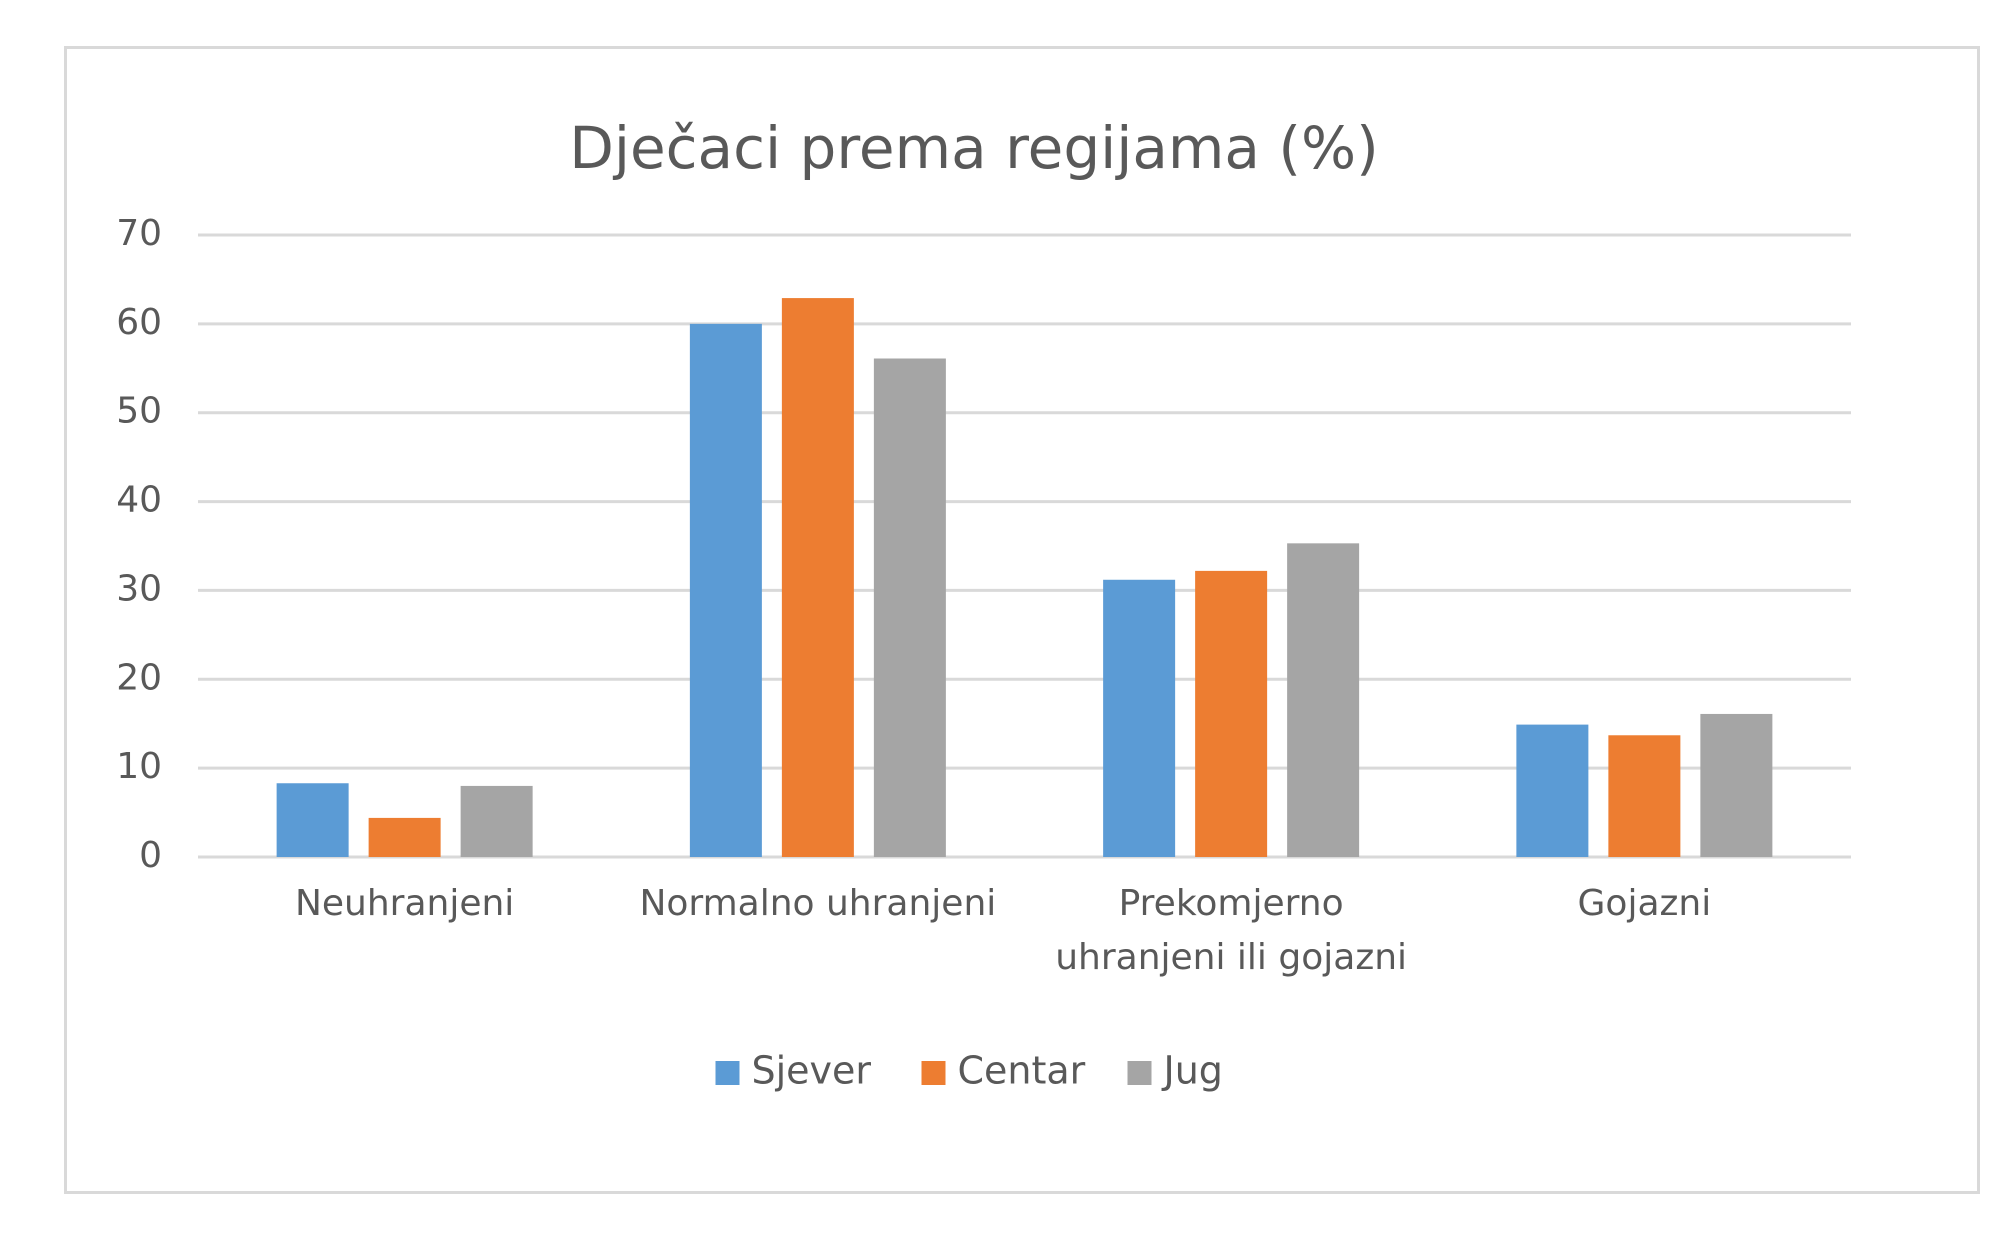 The width and height of the screenshot is (2014, 1233). Describe the element at coordinates (139, 588) in the screenshot. I see `y-tick-label: 30` at that location.